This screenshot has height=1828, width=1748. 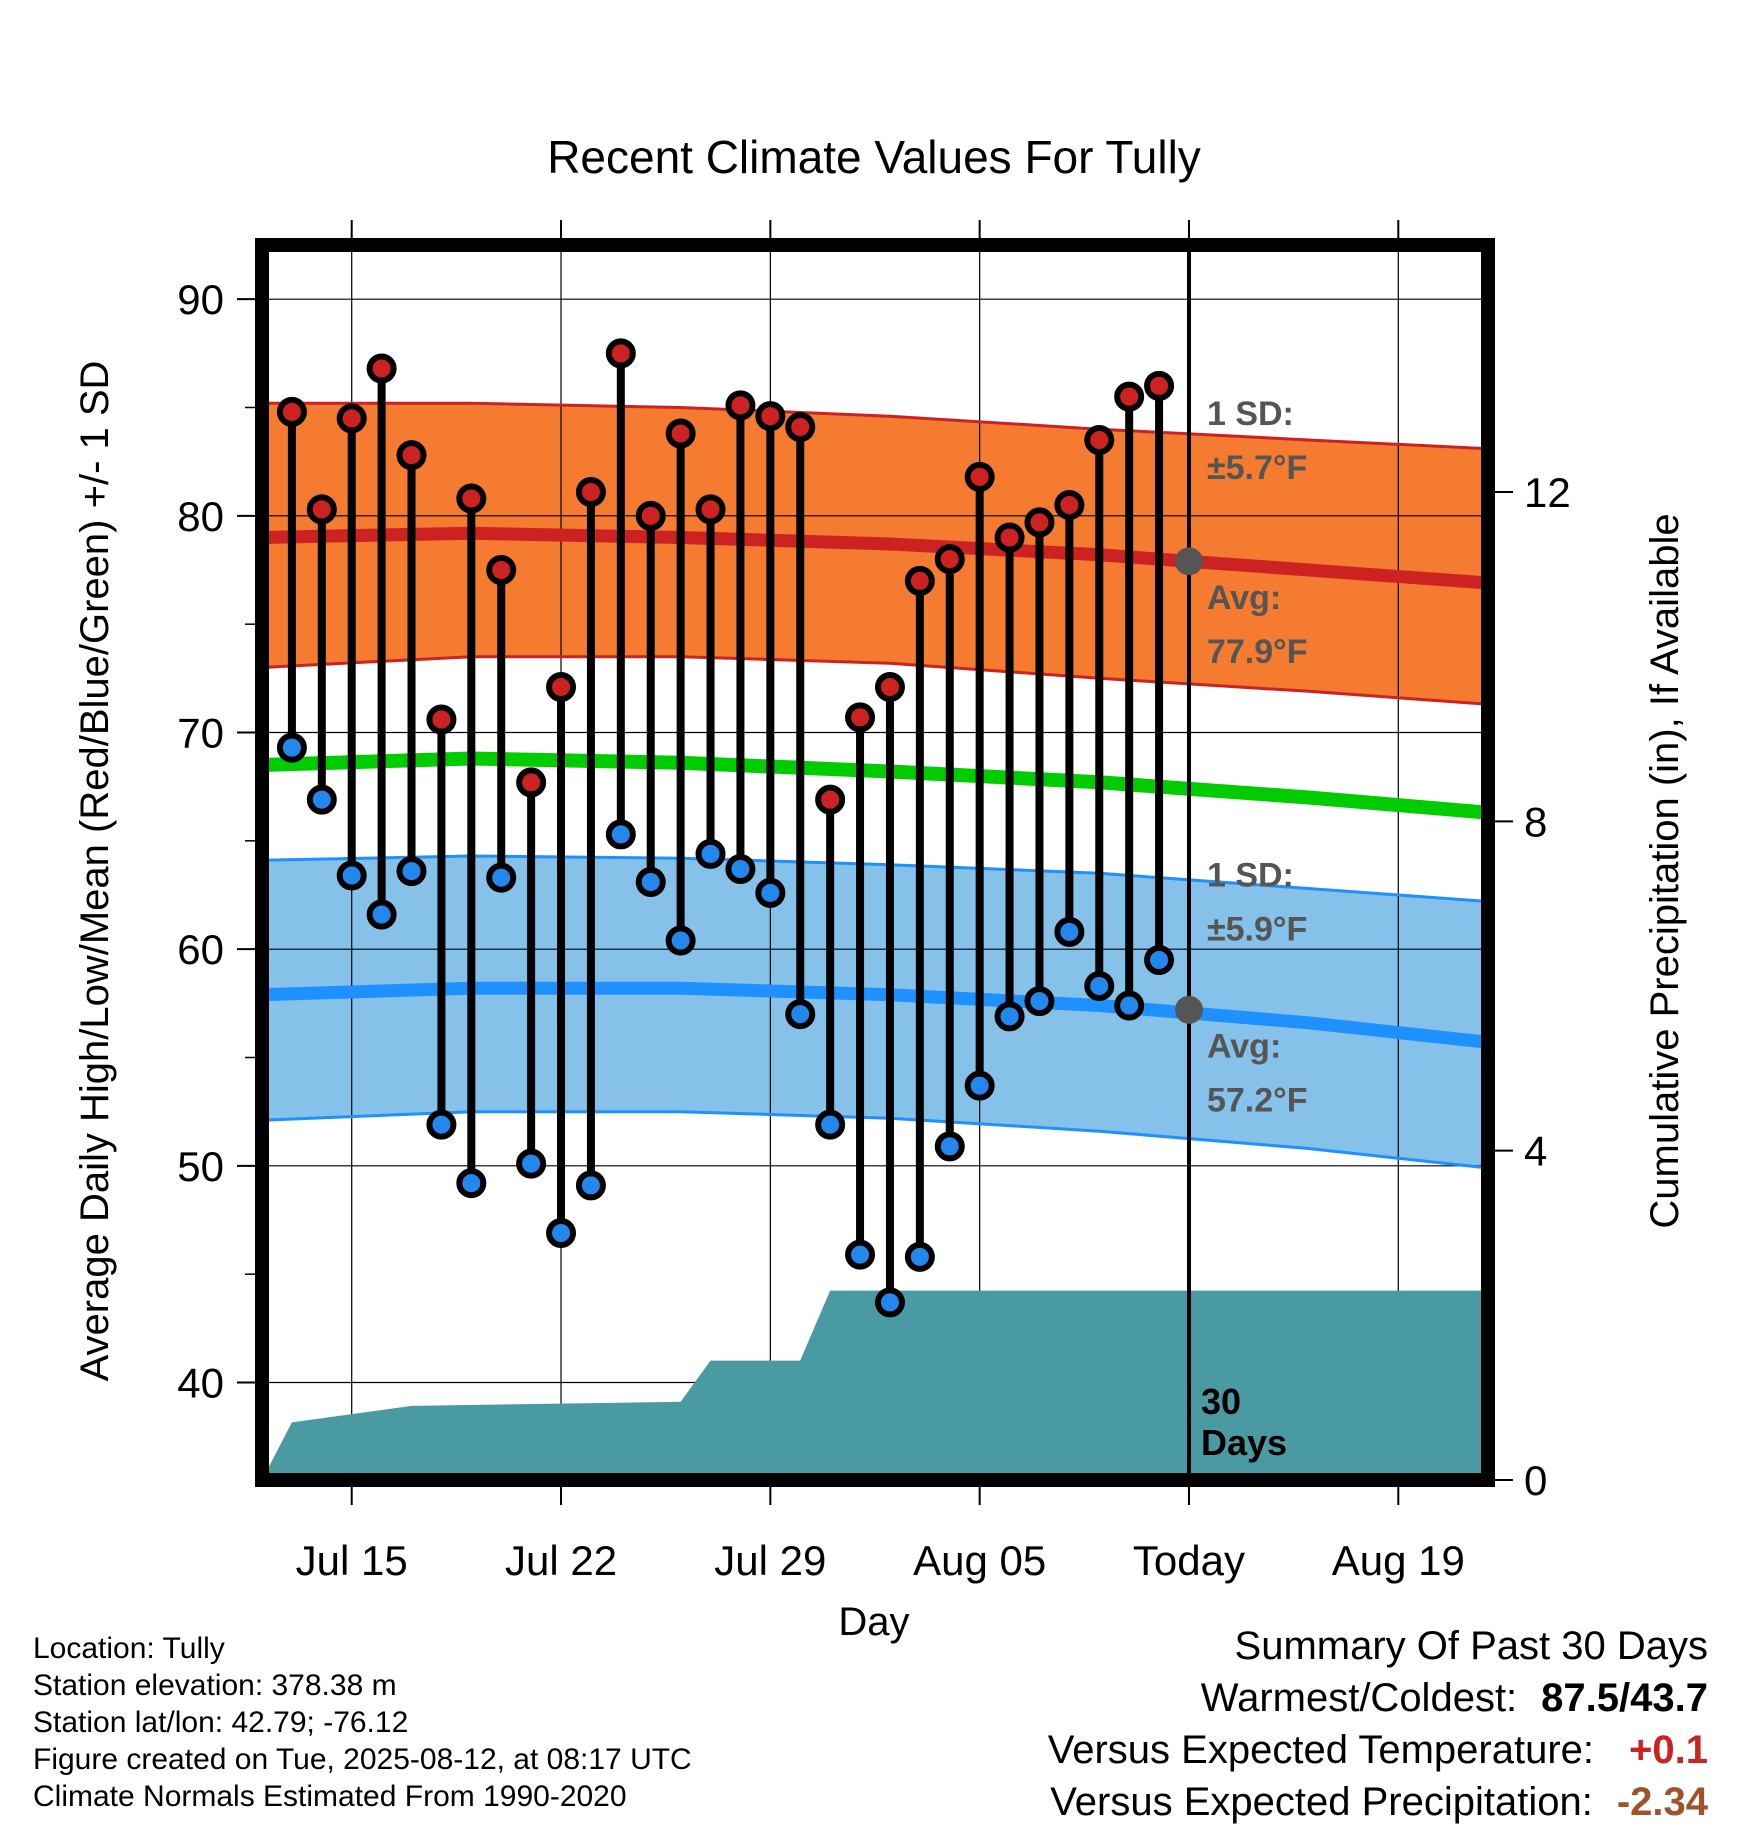 I want to click on location-text: Location: Tully, so click(x=129, y=1648).